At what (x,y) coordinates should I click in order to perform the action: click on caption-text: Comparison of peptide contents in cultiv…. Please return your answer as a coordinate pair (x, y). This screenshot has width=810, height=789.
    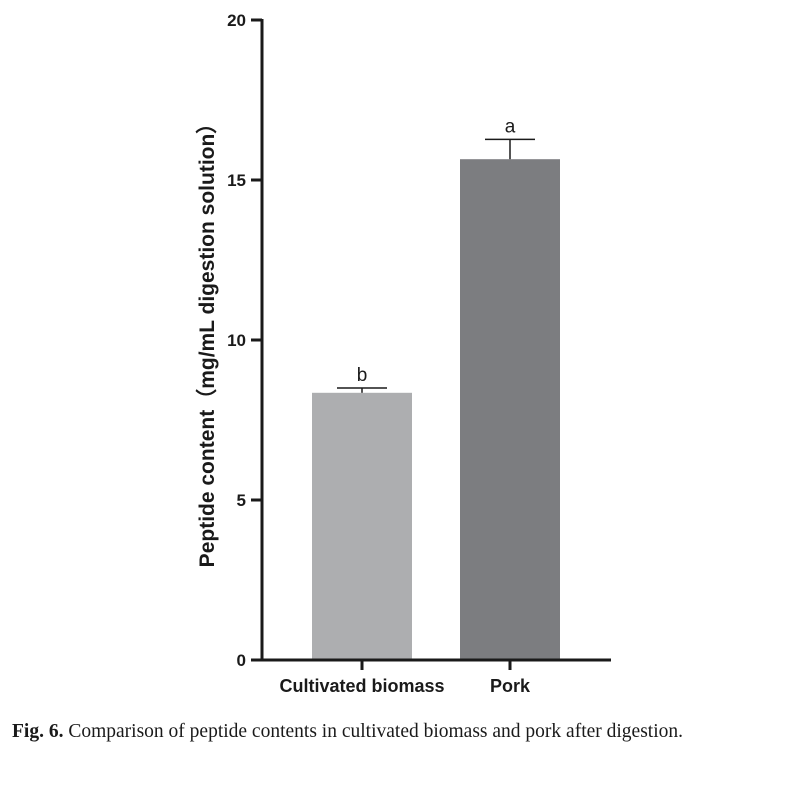
    Looking at the image, I should click on (376, 731).